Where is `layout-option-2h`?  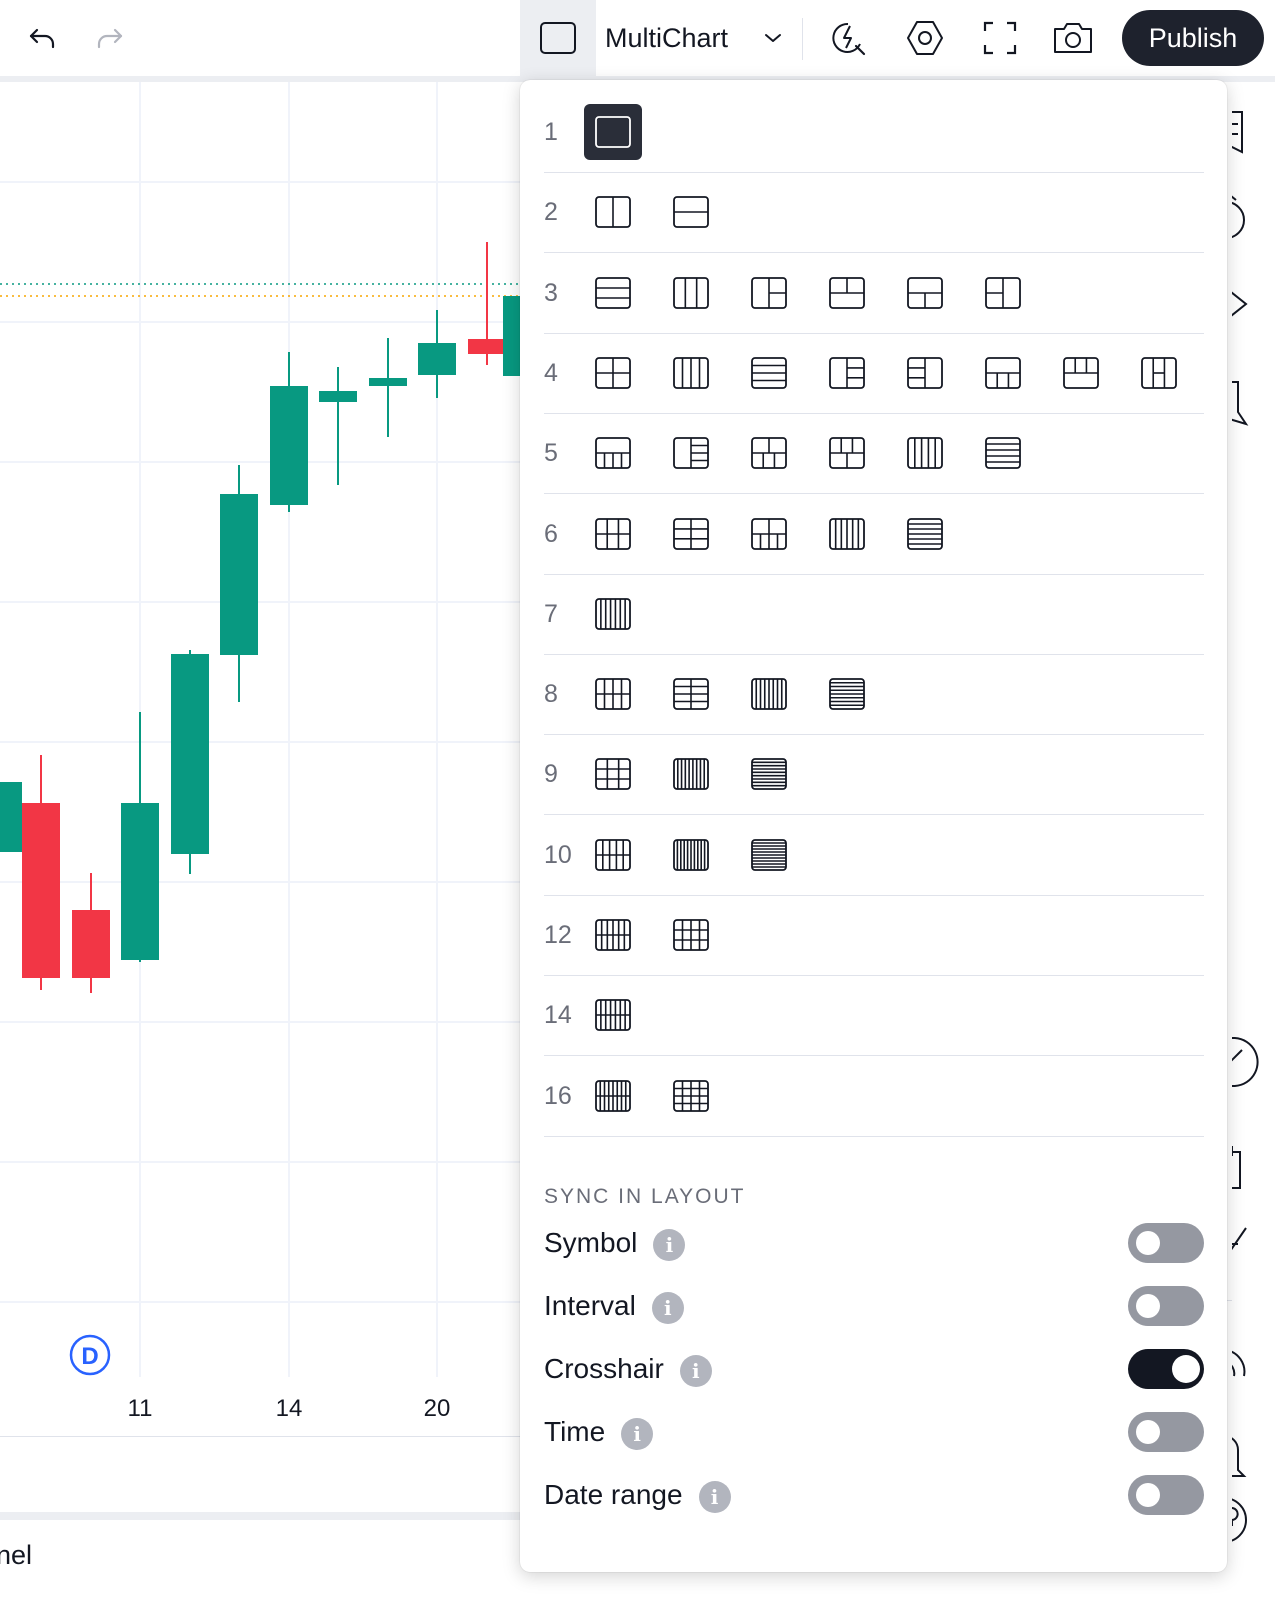 layout-option-2h is located at coordinates (691, 212).